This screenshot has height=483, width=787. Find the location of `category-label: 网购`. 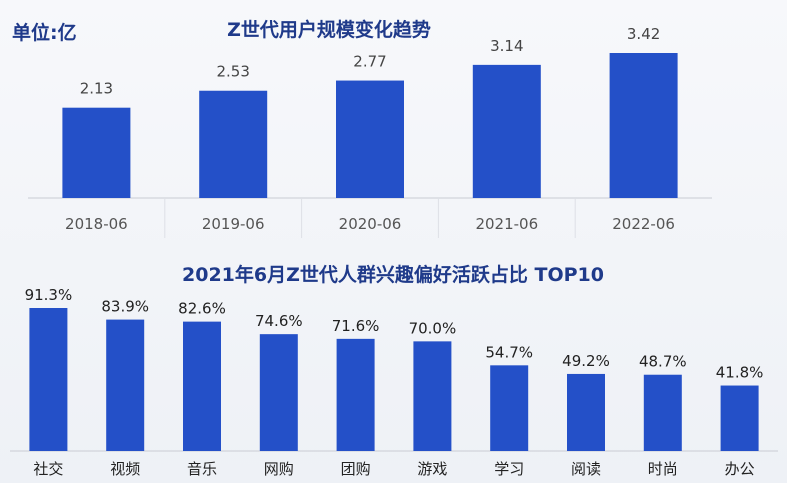

category-label: 网购 is located at coordinates (279, 469).